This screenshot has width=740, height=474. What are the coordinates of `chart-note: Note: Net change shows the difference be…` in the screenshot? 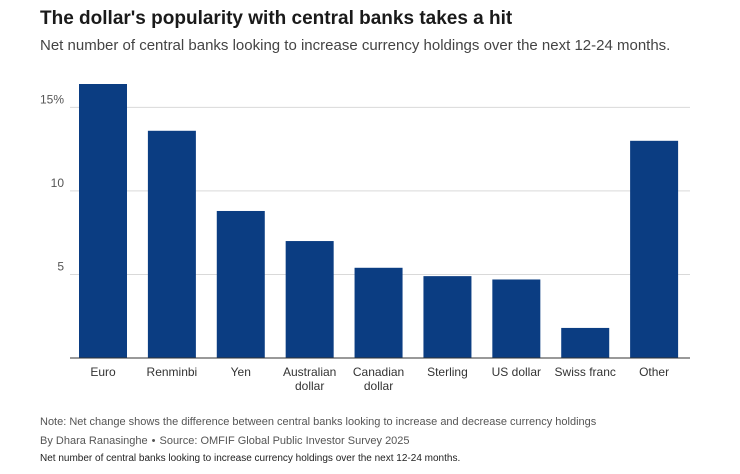 It's located at (318, 422).